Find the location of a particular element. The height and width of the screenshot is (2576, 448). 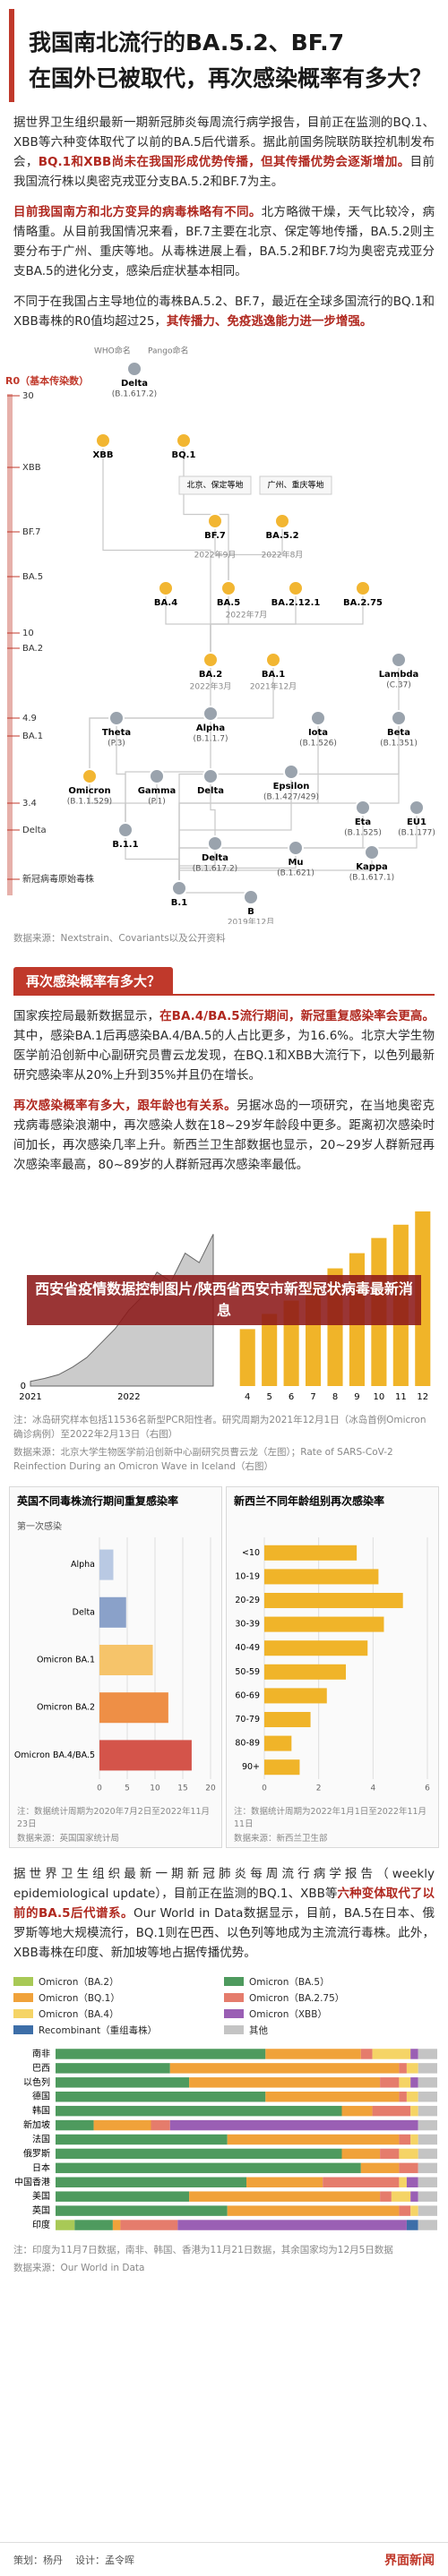

section-heading: 再次感染概率有多大？ is located at coordinates (224, 981).